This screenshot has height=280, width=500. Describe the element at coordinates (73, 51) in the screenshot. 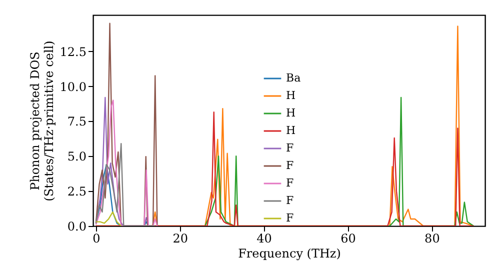

I see `y-tick-label: 12.5` at that location.